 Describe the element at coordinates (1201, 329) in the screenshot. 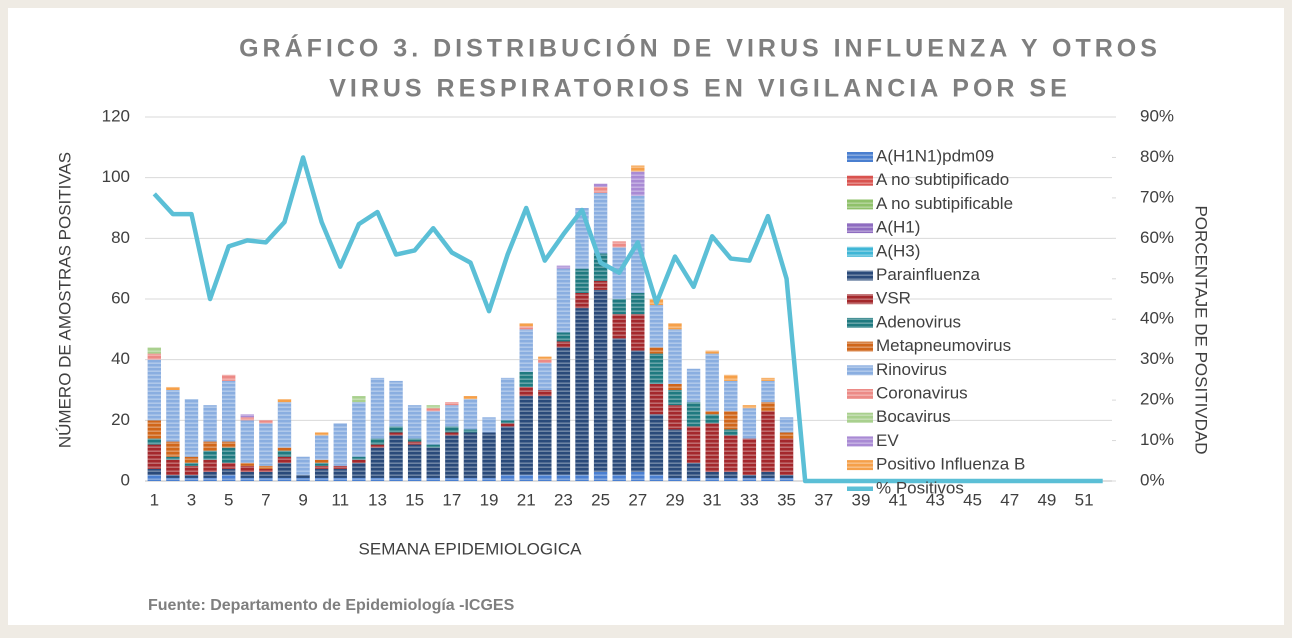

I see `y2-axis-label: PORCENTAJE DE POSITIVDAD` at that location.